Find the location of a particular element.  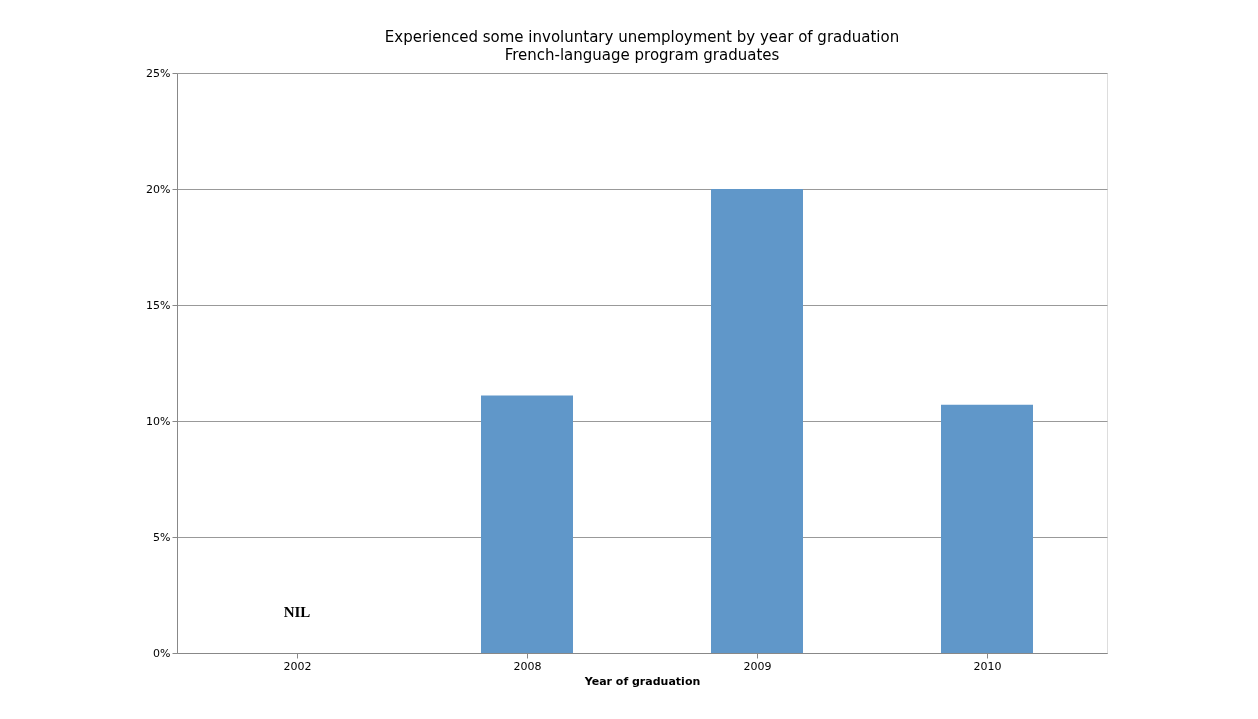

x-tick-label: 2009 is located at coordinates (757, 666).